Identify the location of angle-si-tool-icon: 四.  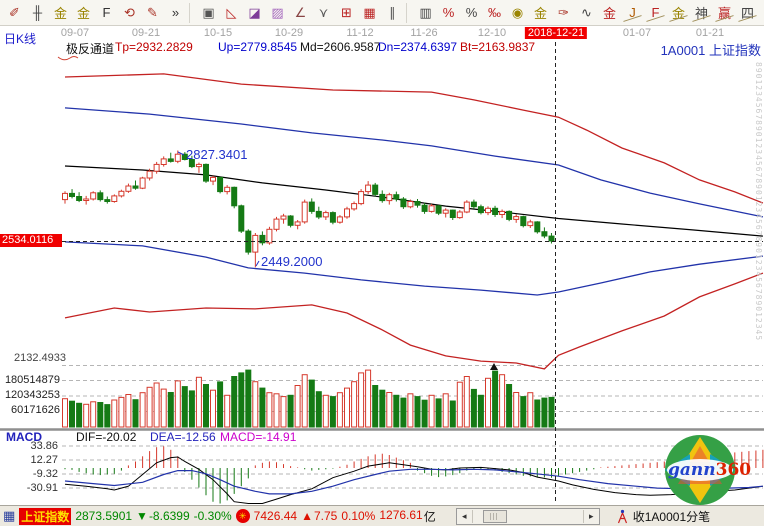
(747, 13).